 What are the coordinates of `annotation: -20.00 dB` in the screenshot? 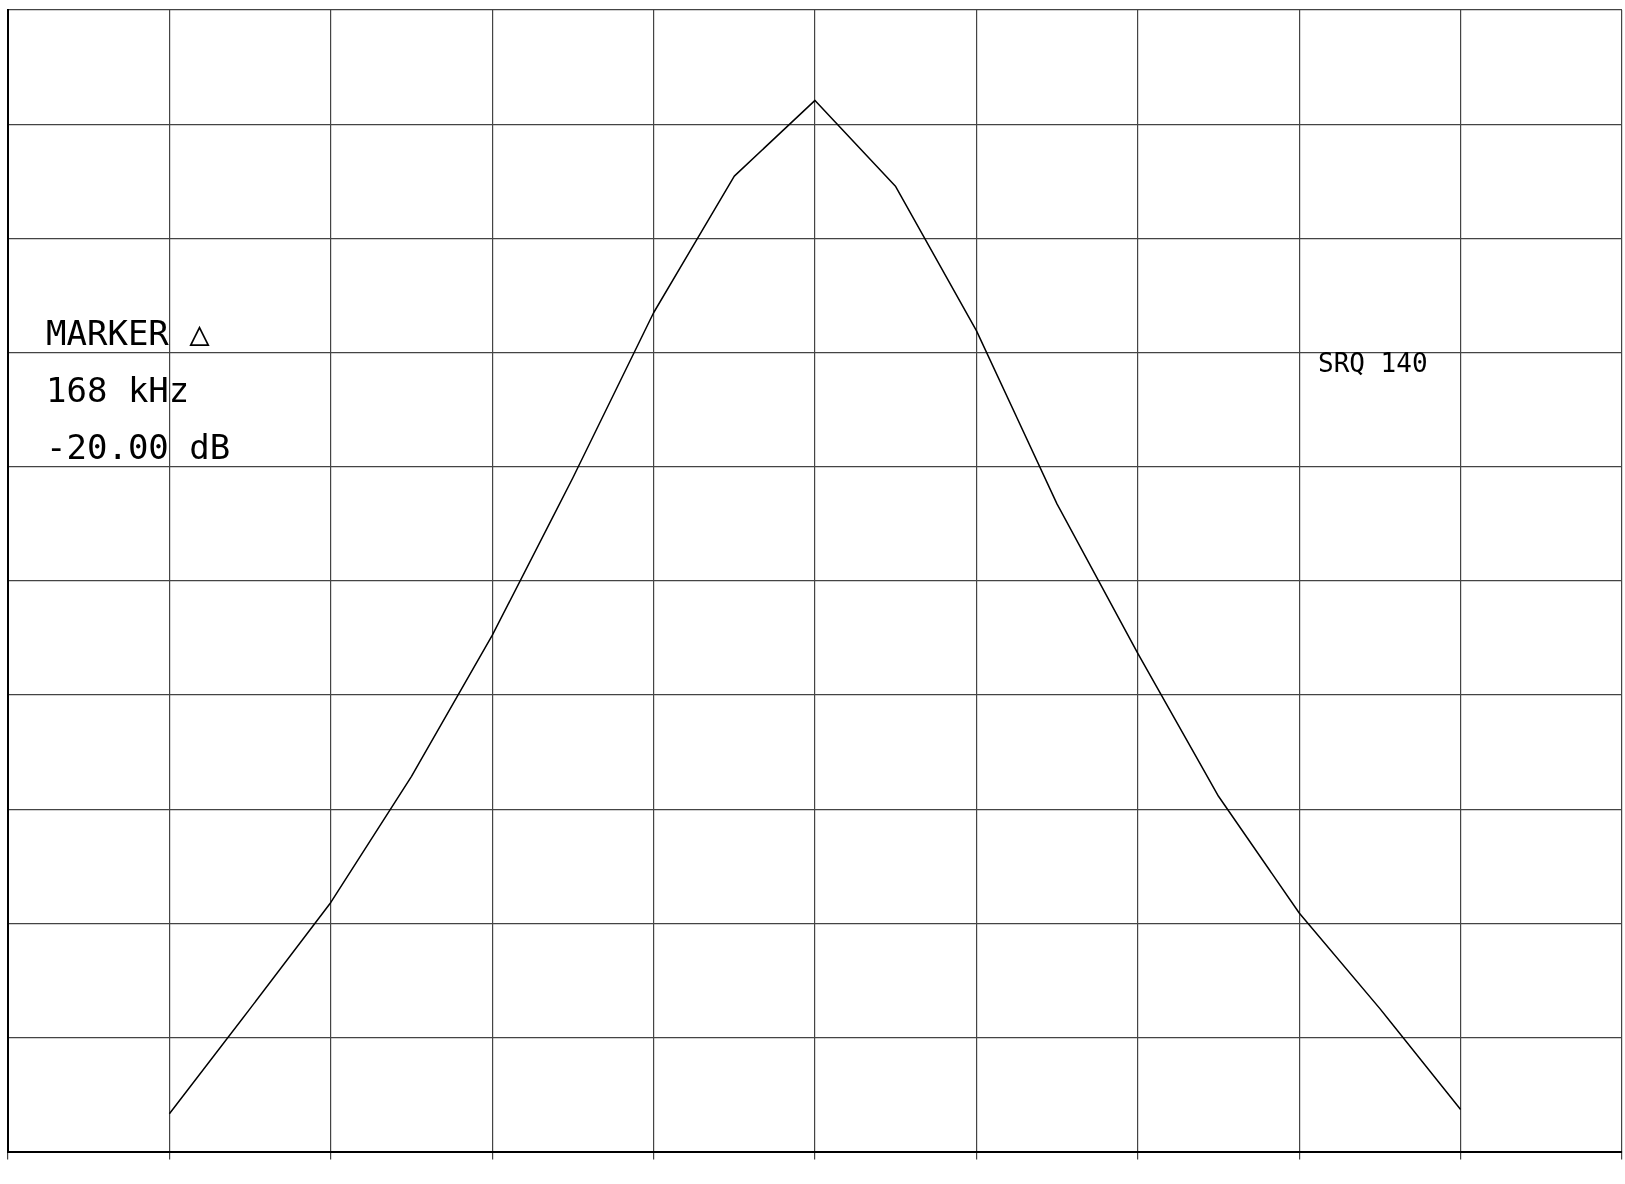 It's located at (138, 446).